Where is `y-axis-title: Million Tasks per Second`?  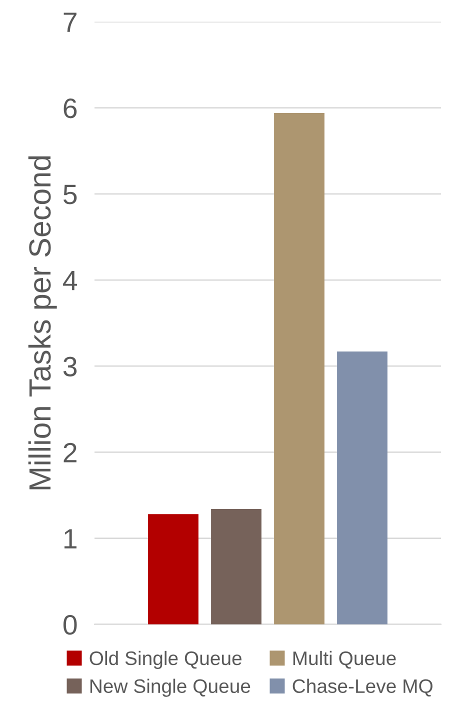
y-axis-title: Million Tasks per Second is located at coordinates (42, 323).